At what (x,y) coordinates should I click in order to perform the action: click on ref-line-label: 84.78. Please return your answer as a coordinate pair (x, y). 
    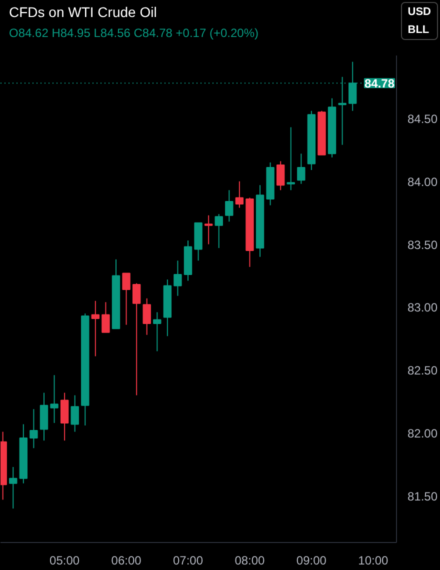
    Looking at the image, I should click on (379, 83).